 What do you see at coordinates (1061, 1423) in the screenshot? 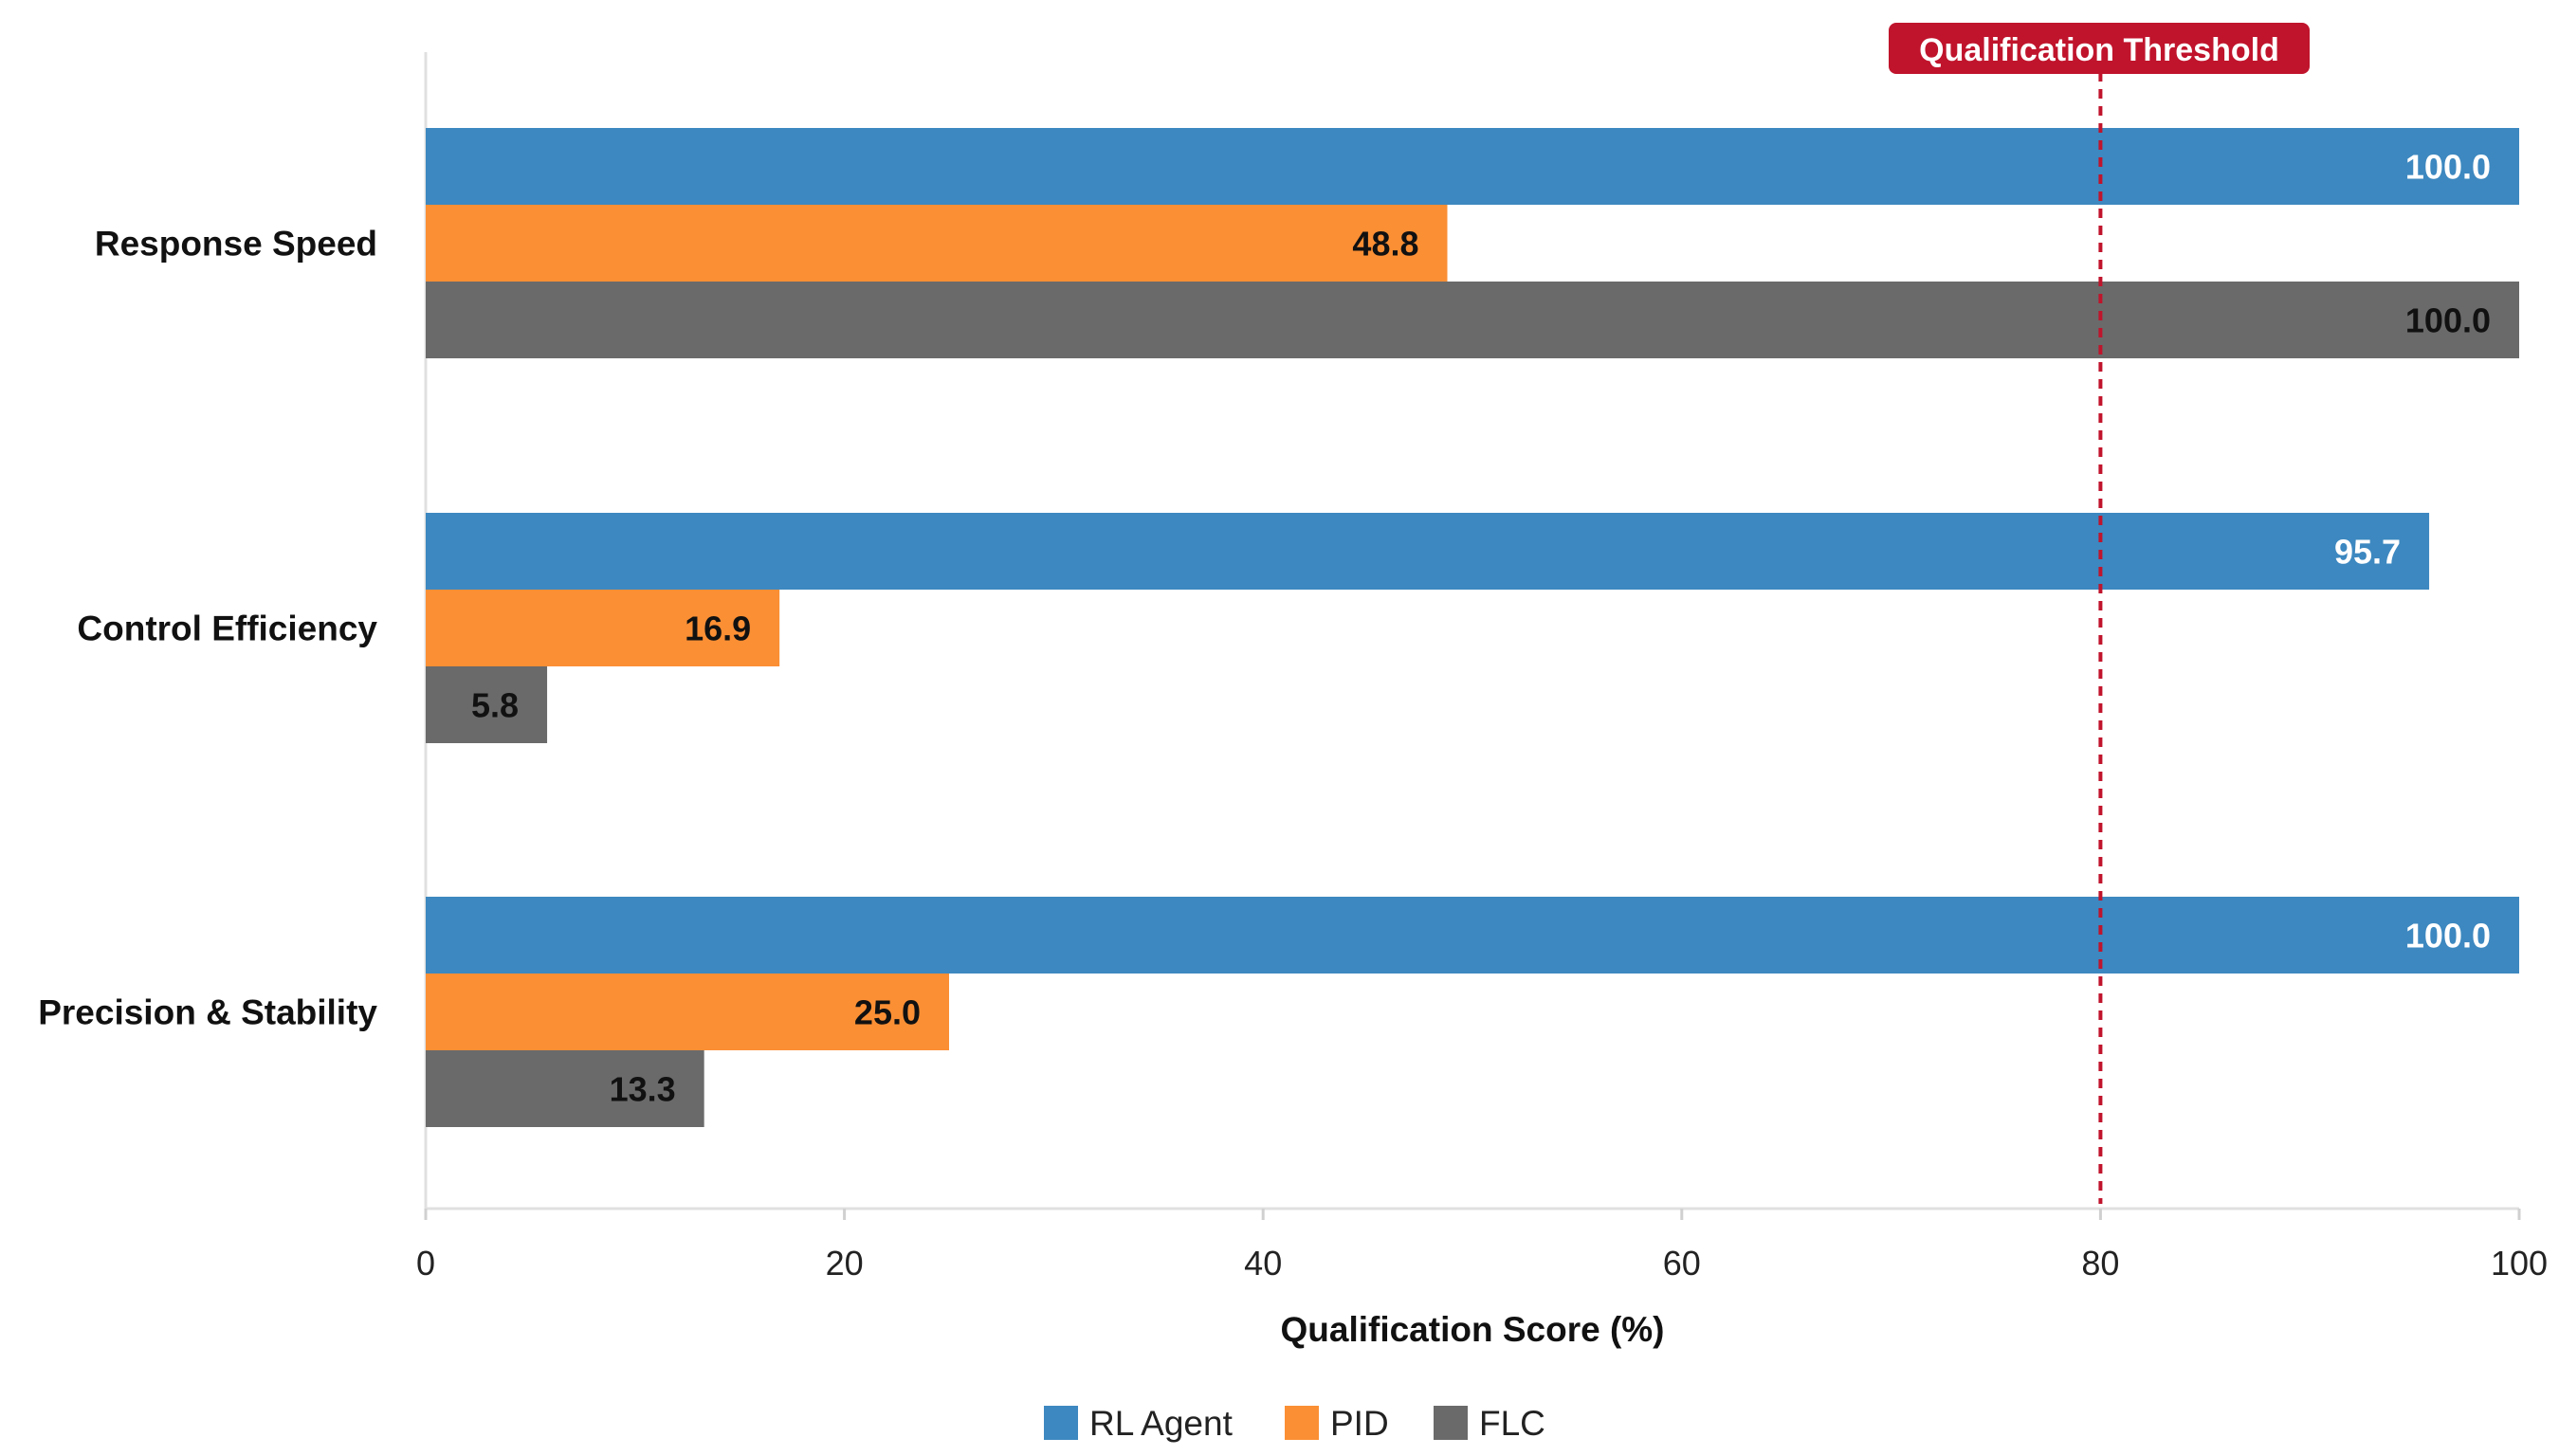
I see `legend-swatch-rl-agent` at bounding box center [1061, 1423].